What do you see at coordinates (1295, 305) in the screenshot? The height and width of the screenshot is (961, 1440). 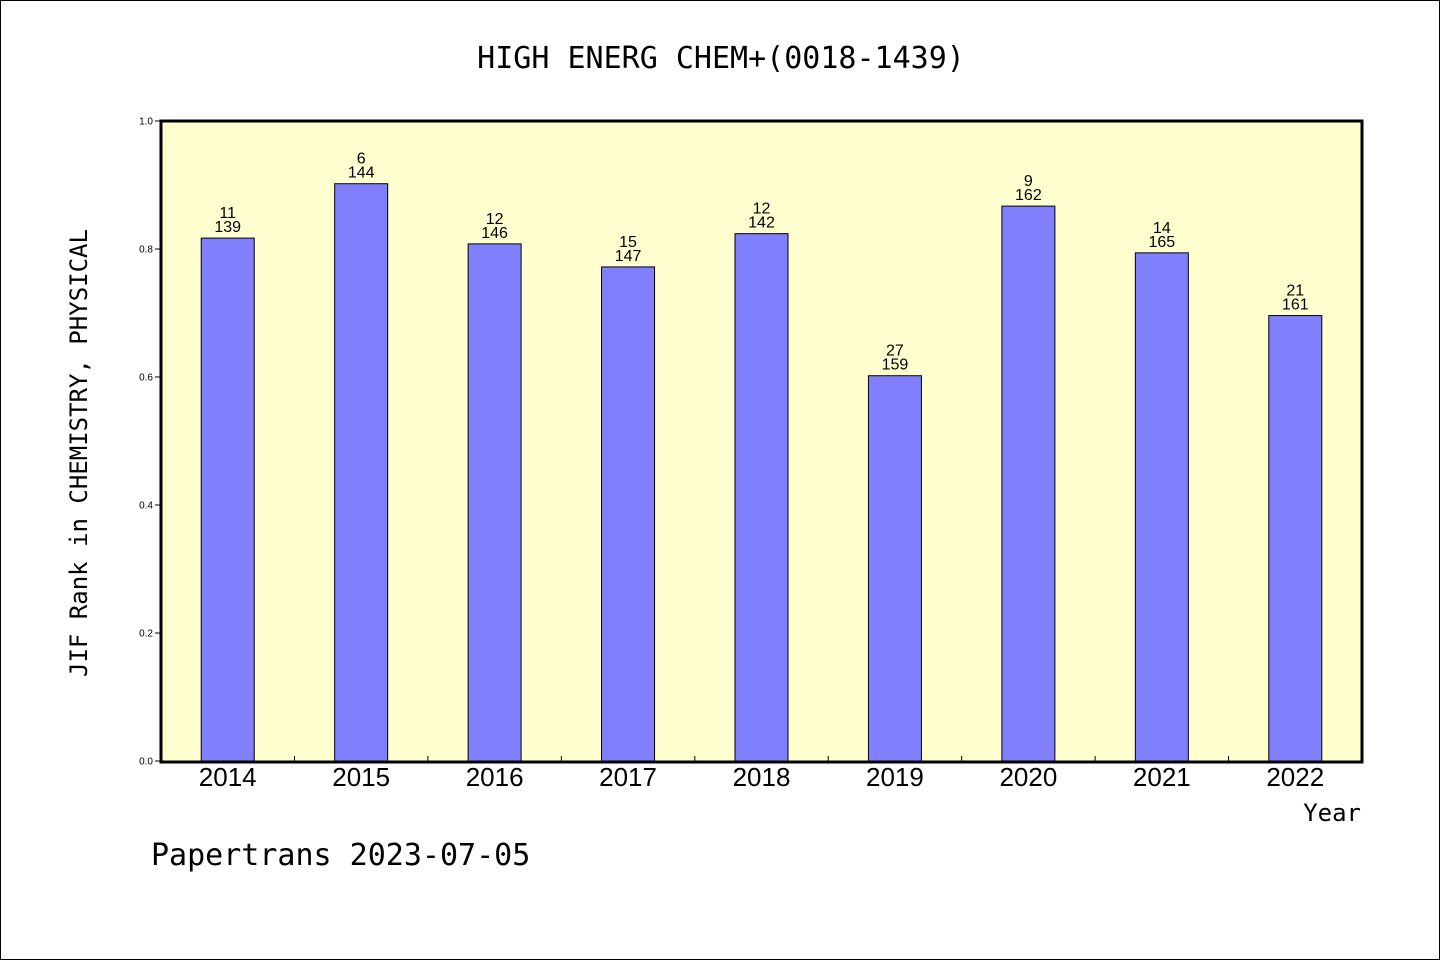 I see `bar-total-label-2022: 161` at bounding box center [1295, 305].